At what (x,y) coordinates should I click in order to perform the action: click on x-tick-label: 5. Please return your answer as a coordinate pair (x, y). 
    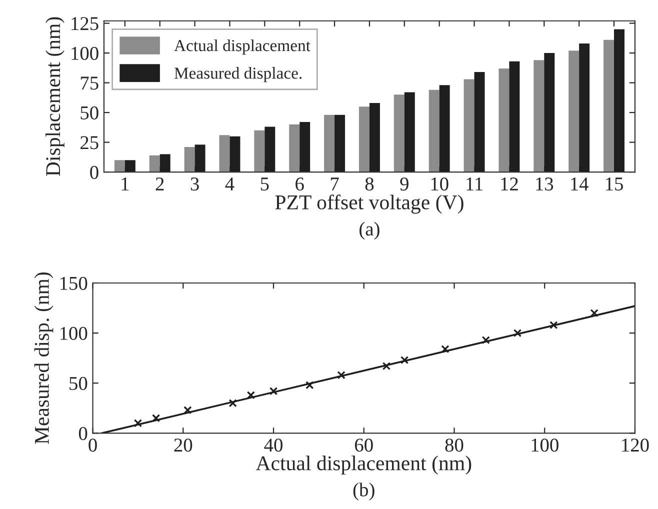
    Looking at the image, I should click on (264, 184).